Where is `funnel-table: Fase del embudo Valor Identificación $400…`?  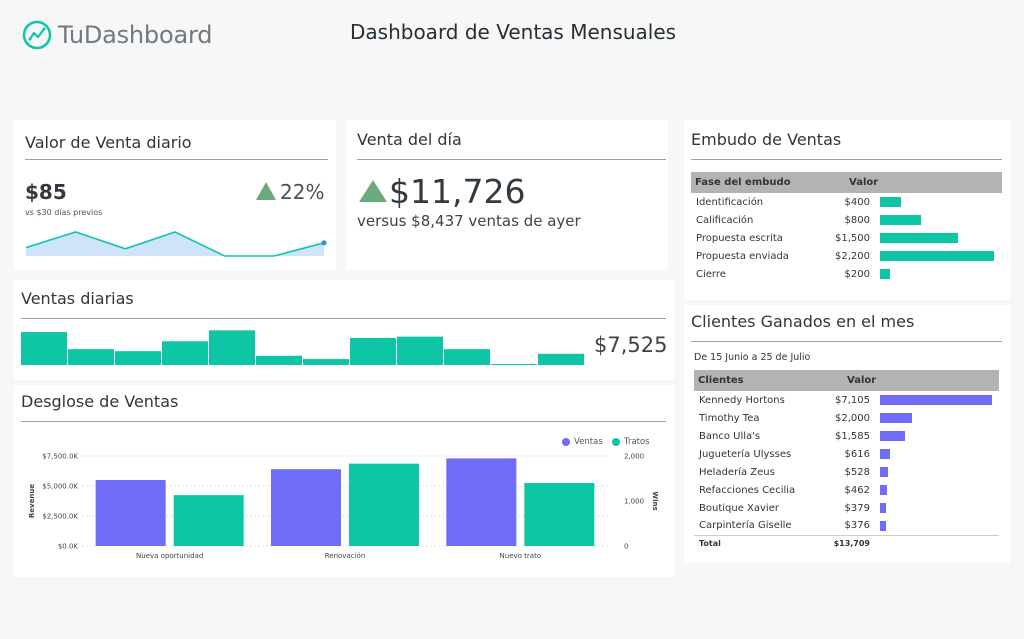 funnel-table: Fase del embudo Valor Identificación $400… is located at coordinates (846, 227).